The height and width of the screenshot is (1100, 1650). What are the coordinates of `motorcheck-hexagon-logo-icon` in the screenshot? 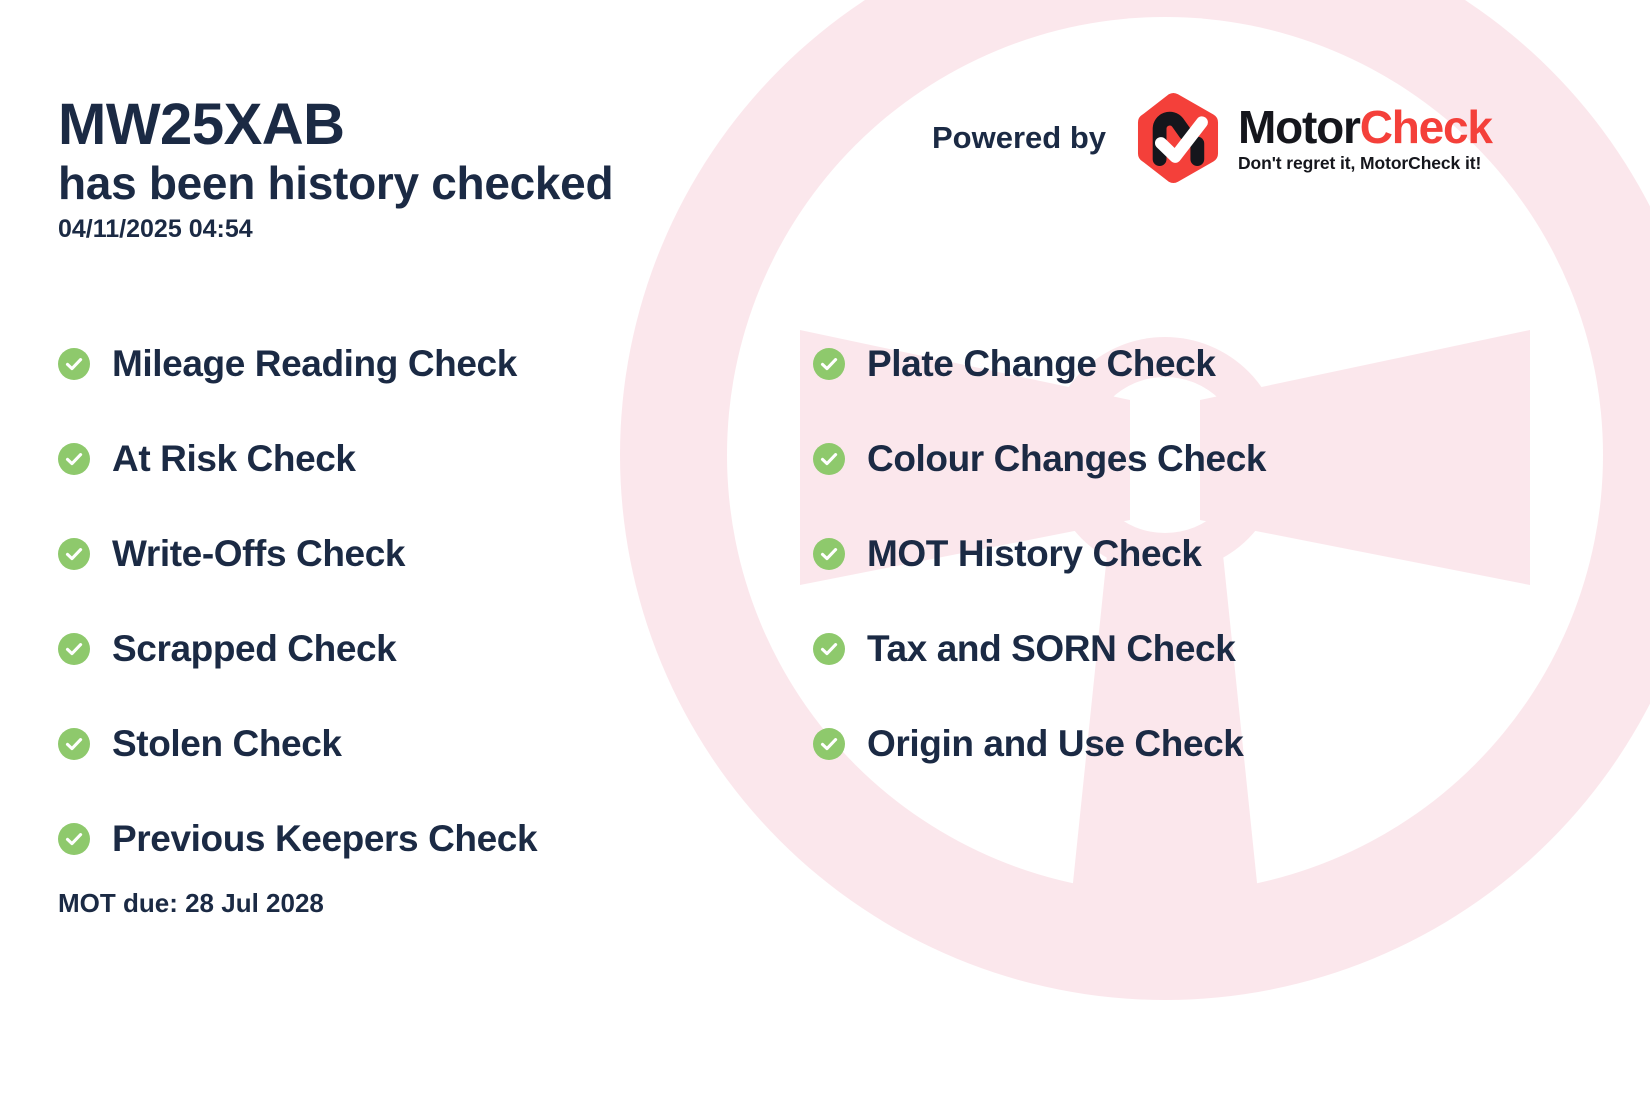 It's located at (1178, 138).